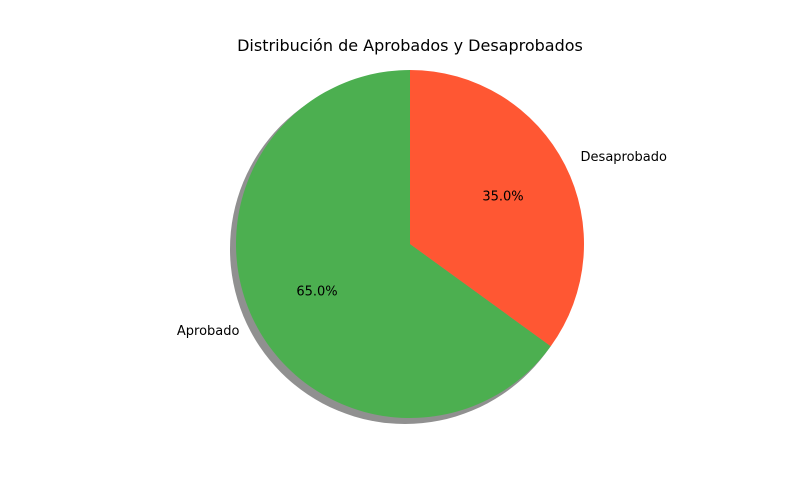 Image resolution: width=800 pixels, height=484 pixels. Describe the element at coordinates (502, 197) in the screenshot. I see `percent-label-desaprobado: 35.0%` at that location.